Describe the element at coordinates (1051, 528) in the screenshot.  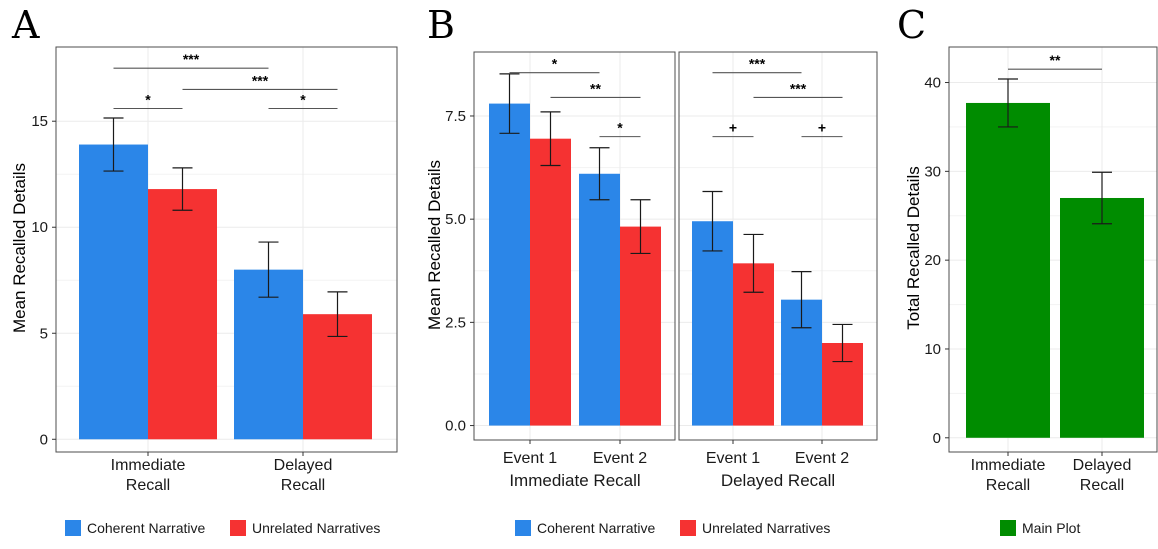
I see `legend-label-2-0: Main Plot` at that location.